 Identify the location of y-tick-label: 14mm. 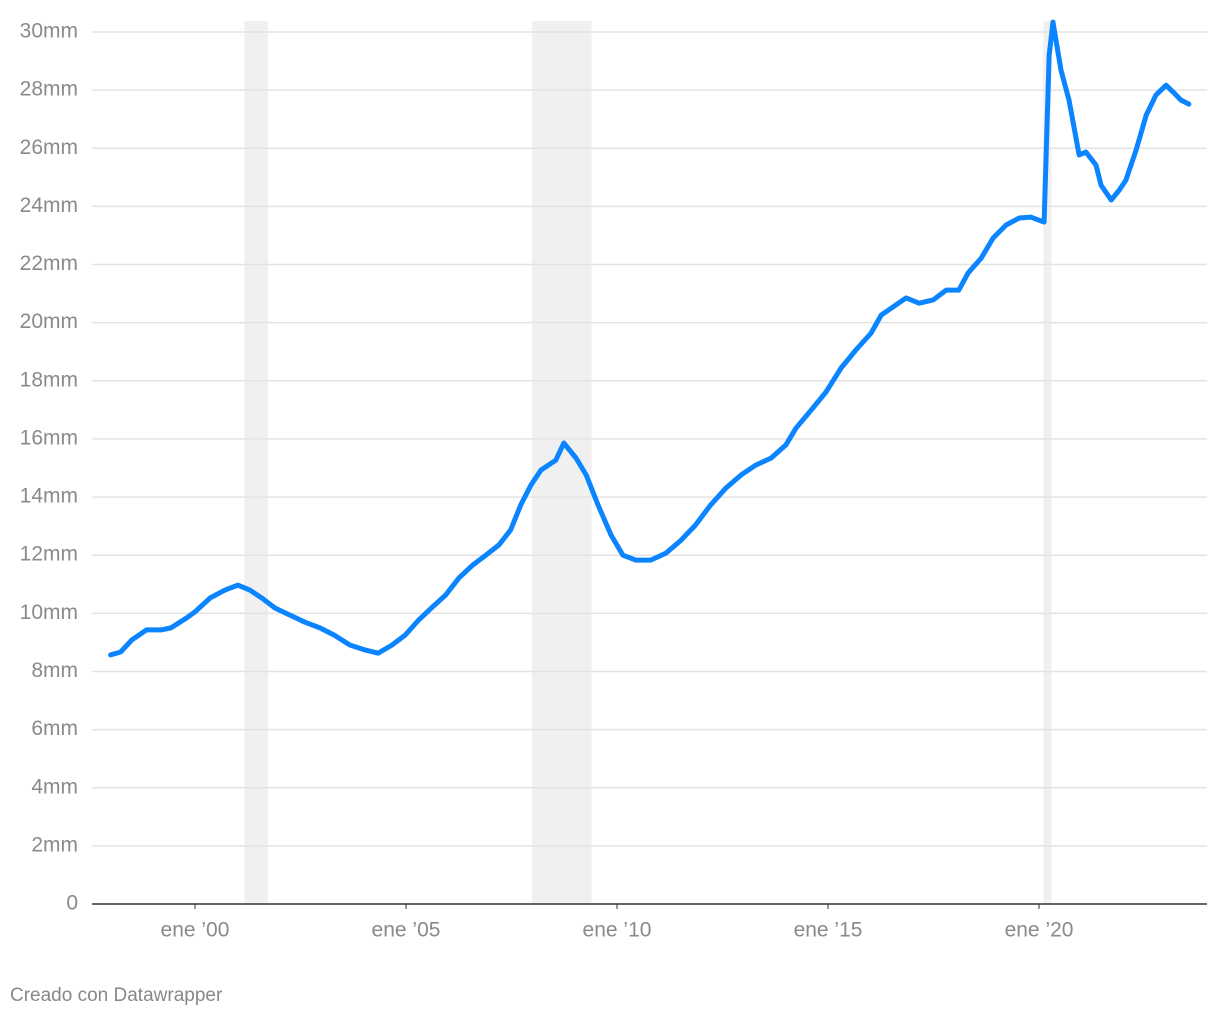
(49, 496).